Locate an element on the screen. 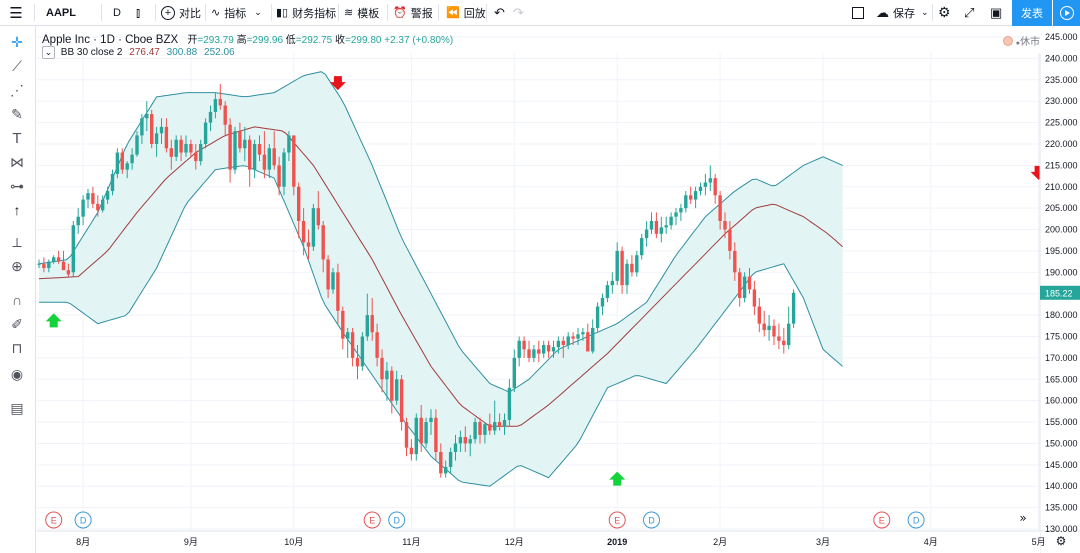 This screenshot has height=553, width=1080. zoom-in-icon: ⊕ is located at coordinates (17, 265).